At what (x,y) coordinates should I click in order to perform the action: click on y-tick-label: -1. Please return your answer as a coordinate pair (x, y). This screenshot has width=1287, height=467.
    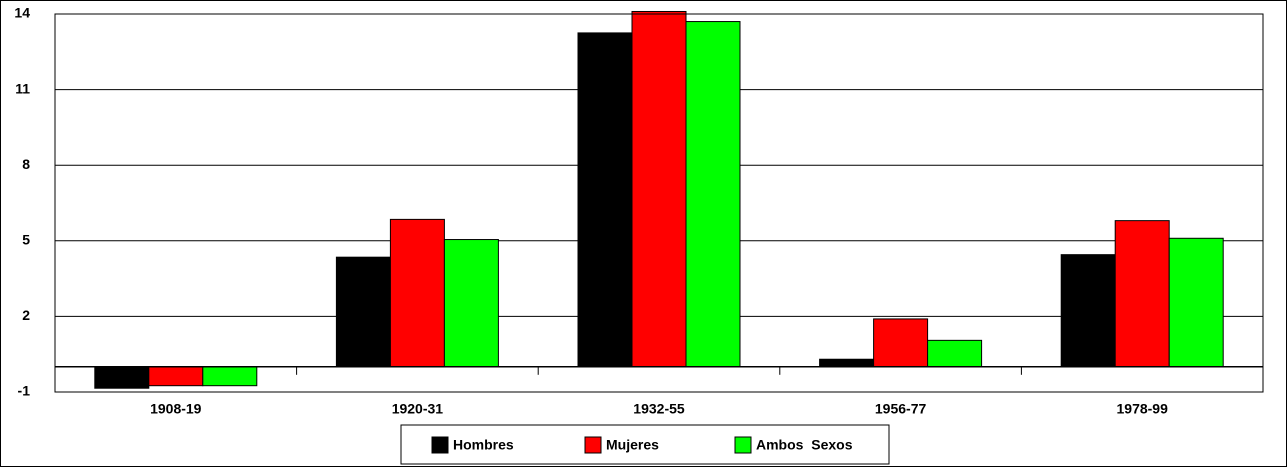
    Looking at the image, I should click on (24, 391).